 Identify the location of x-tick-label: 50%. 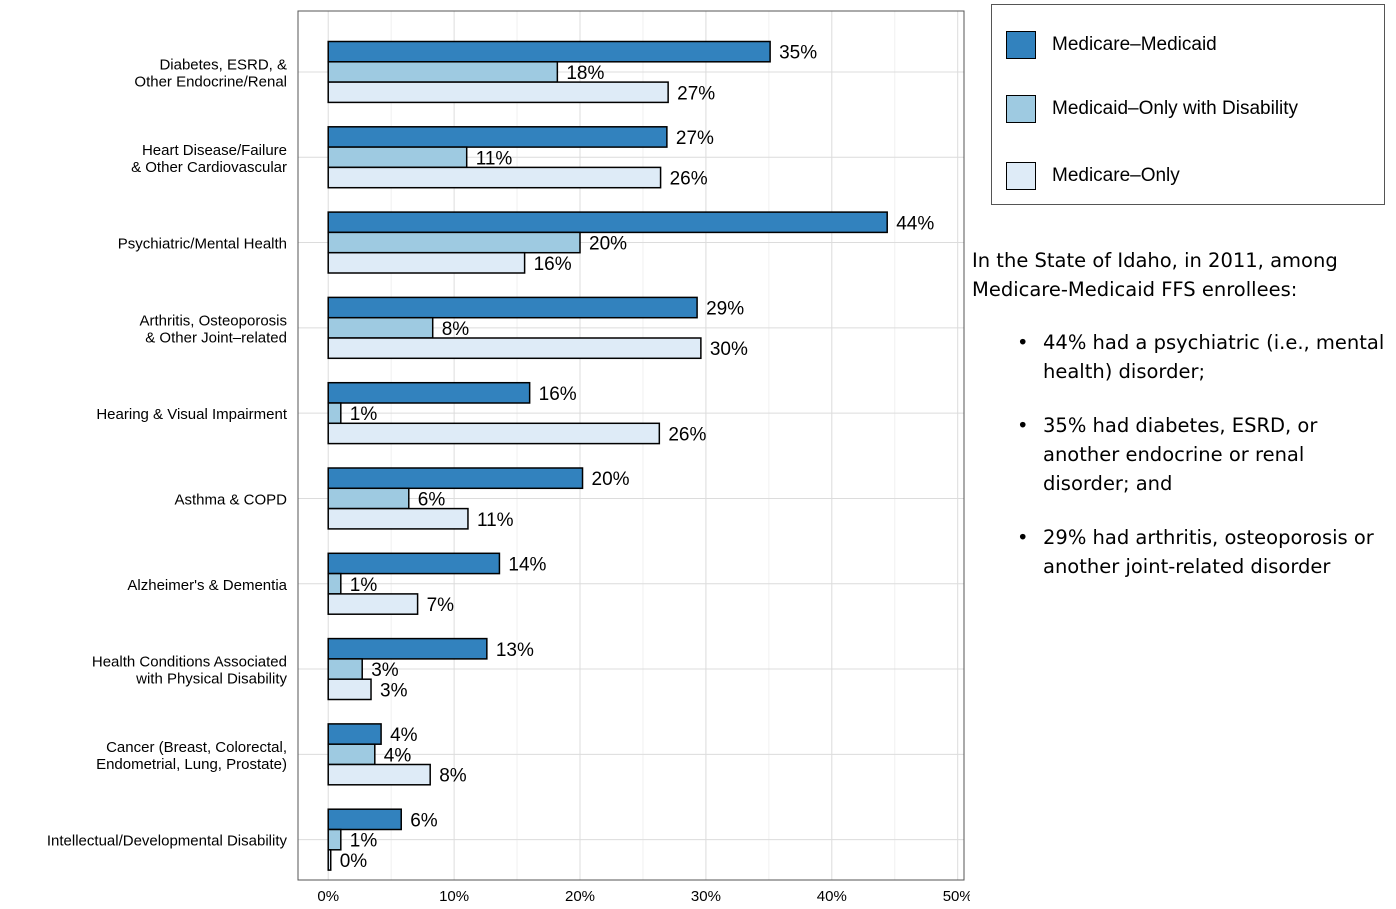
(956, 896).